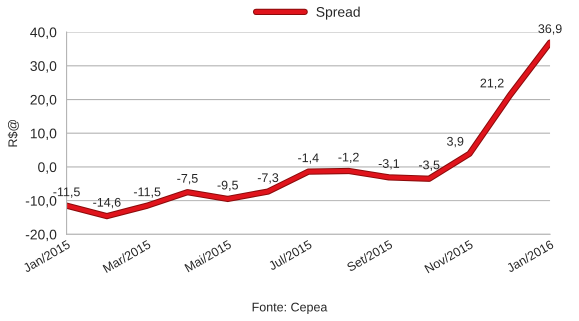 The height and width of the screenshot is (321, 579). Describe the element at coordinates (429, 165) in the screenshot. I see `data-label: -3,5` at that location.